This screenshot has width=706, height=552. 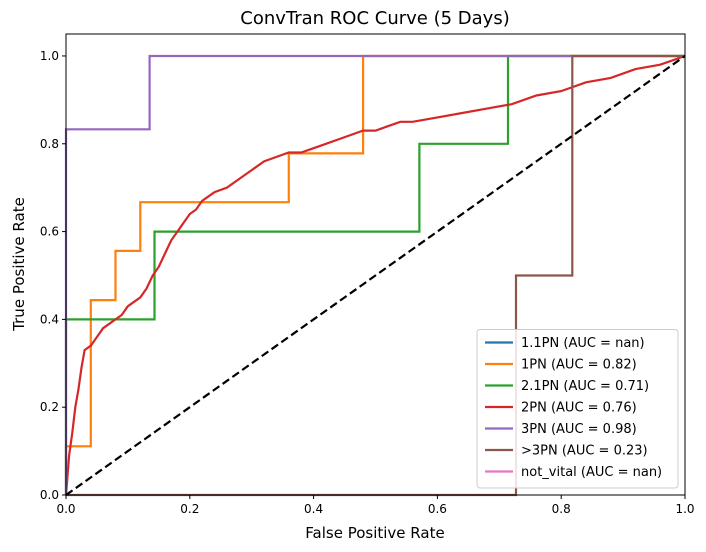 I want to click on y-axis: 0.0 0.2 0.4 0.6 0.8 1.0, so click(x=53, y=275).